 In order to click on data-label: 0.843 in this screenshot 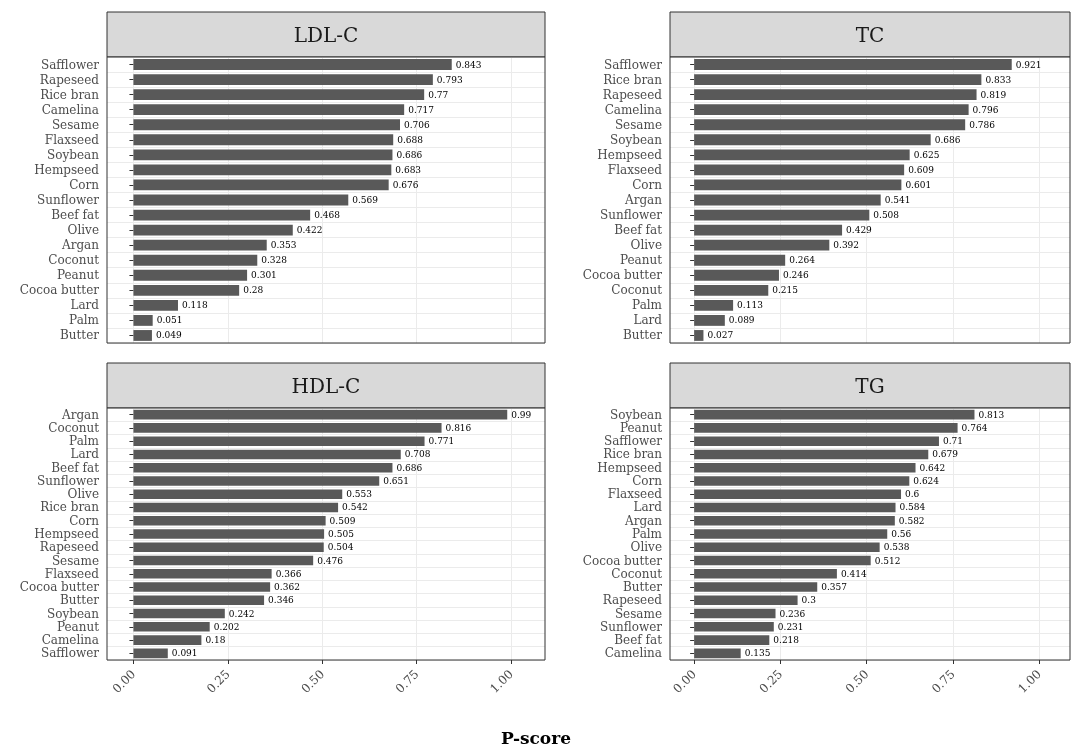, I will do `click(468, 64)`.